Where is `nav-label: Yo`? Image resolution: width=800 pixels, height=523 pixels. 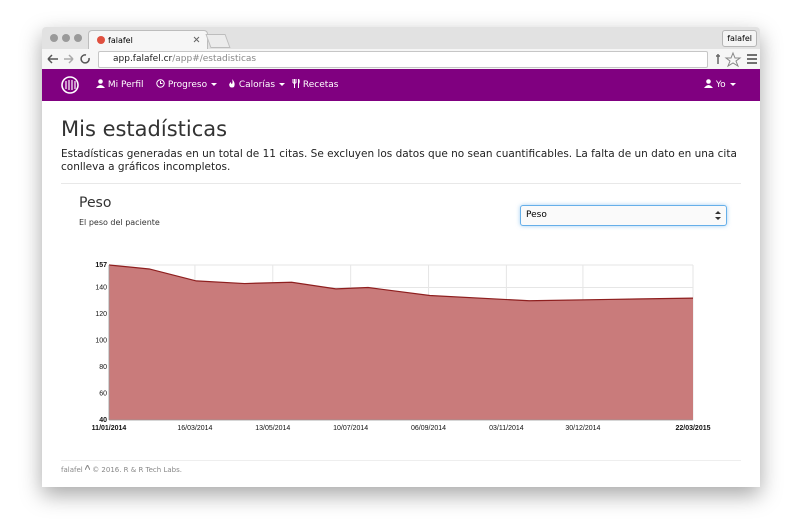 nav-label: Yo is located at coordinates (720, 85).